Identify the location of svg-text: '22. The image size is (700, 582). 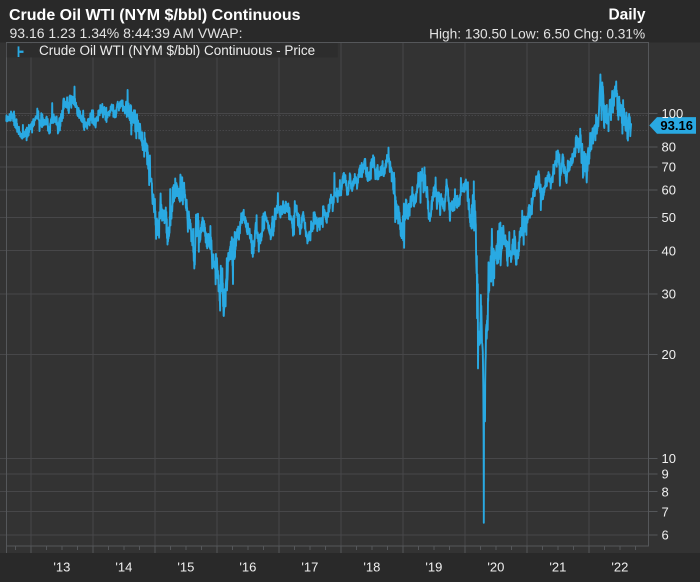
(619, 567).